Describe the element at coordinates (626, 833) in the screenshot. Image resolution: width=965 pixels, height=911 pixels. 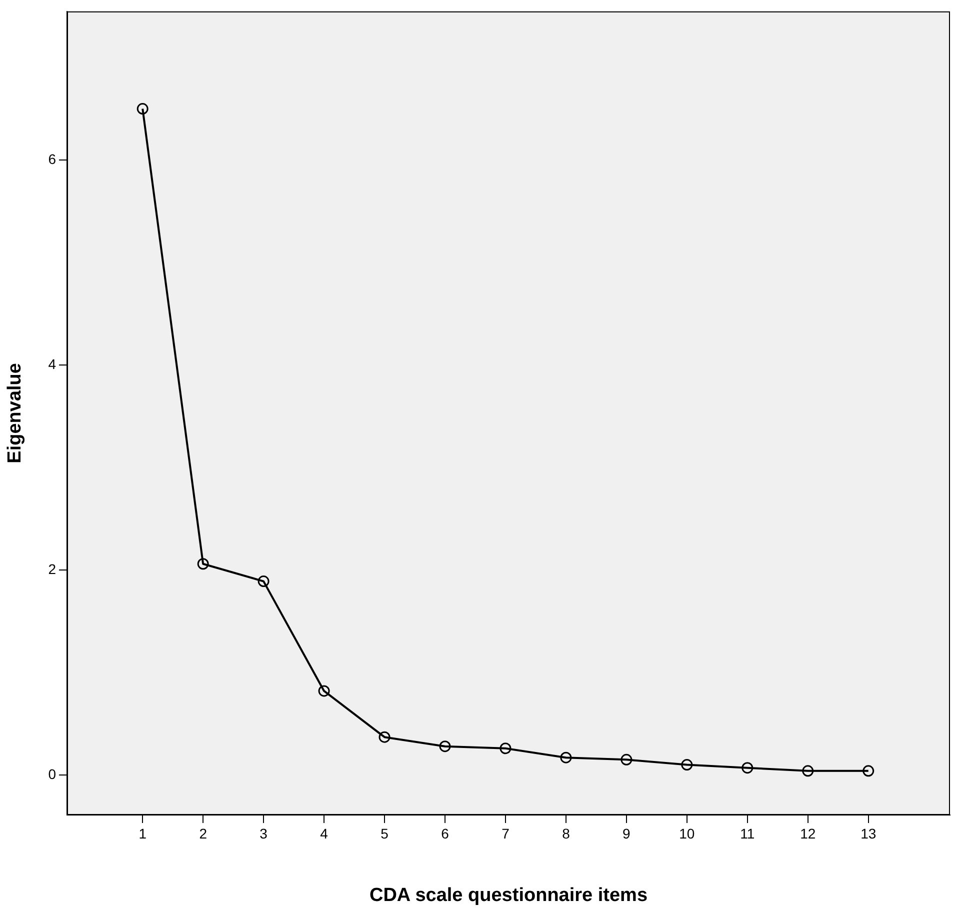
I see `x-tick-label: 9` at that location.